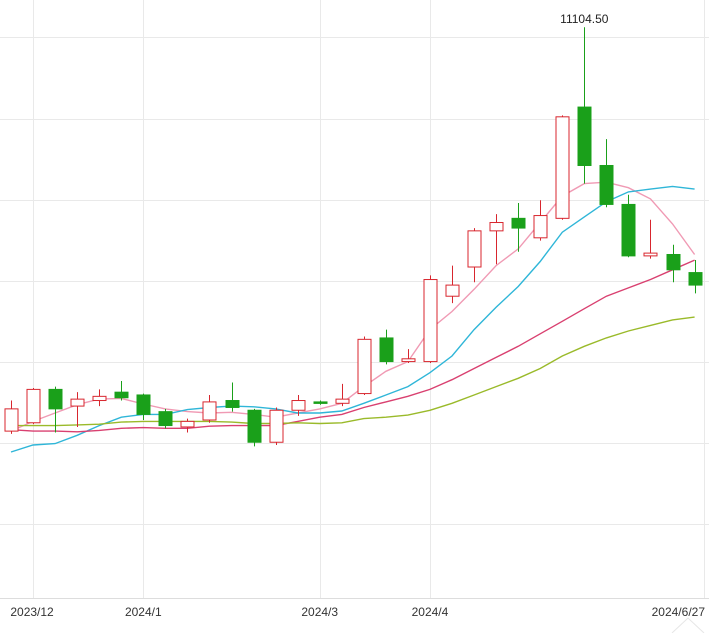 The height and width of the screenshot is (633, 709). What do you see at coordinates (32, 612) in the screenshot?
I see `x-tick-label: 2023/12` at bounding box center [32, 612].